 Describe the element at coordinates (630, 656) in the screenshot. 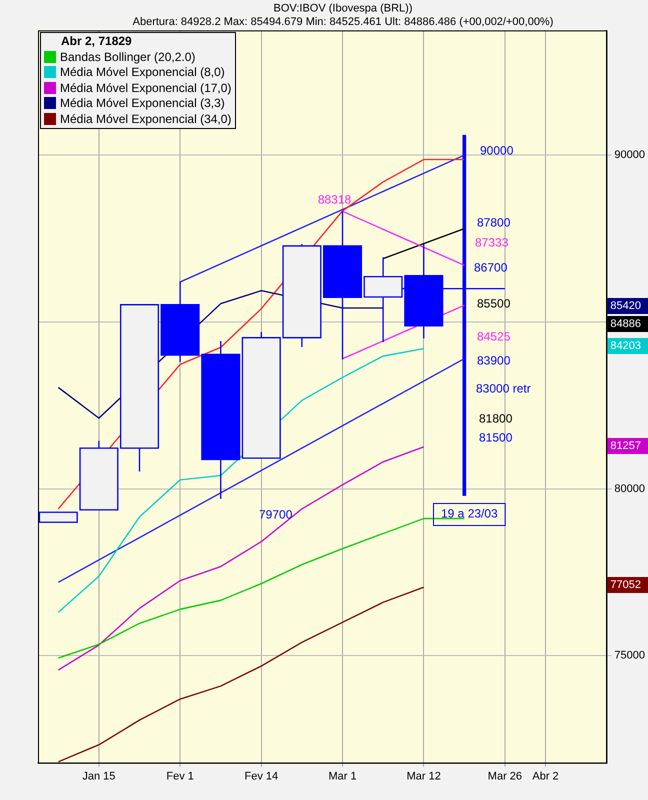

I see `y-tick-label: 75000` at that location.